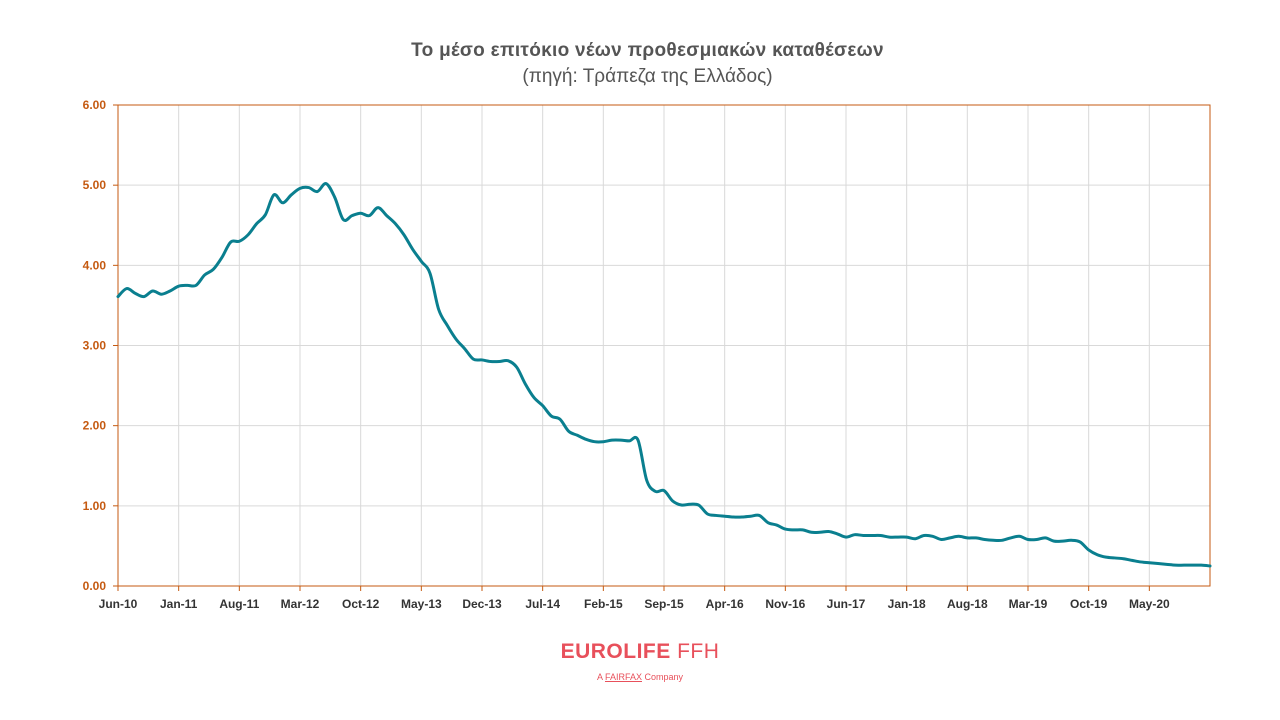  I want to click on x-tick-label: Mar-12, so click(300, 604).